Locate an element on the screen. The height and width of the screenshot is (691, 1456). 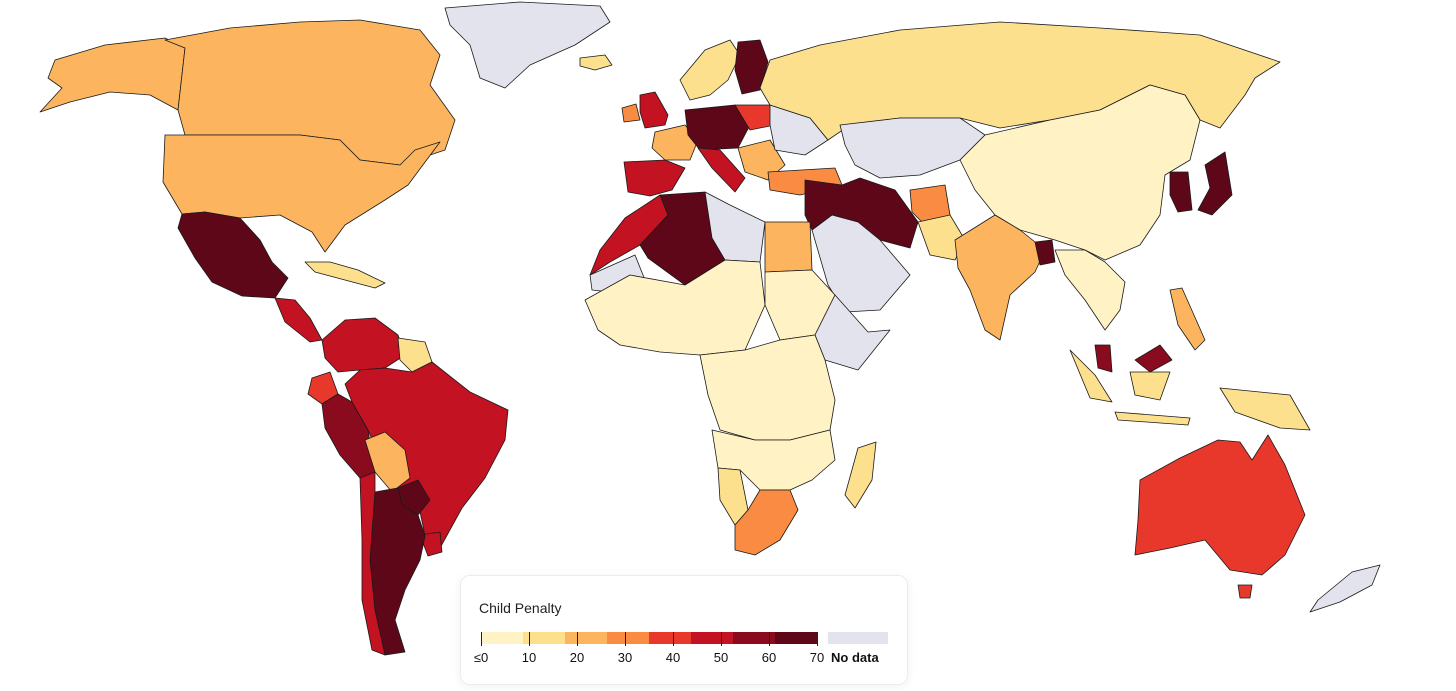
region-iceland is located at coordinates (596, 62).